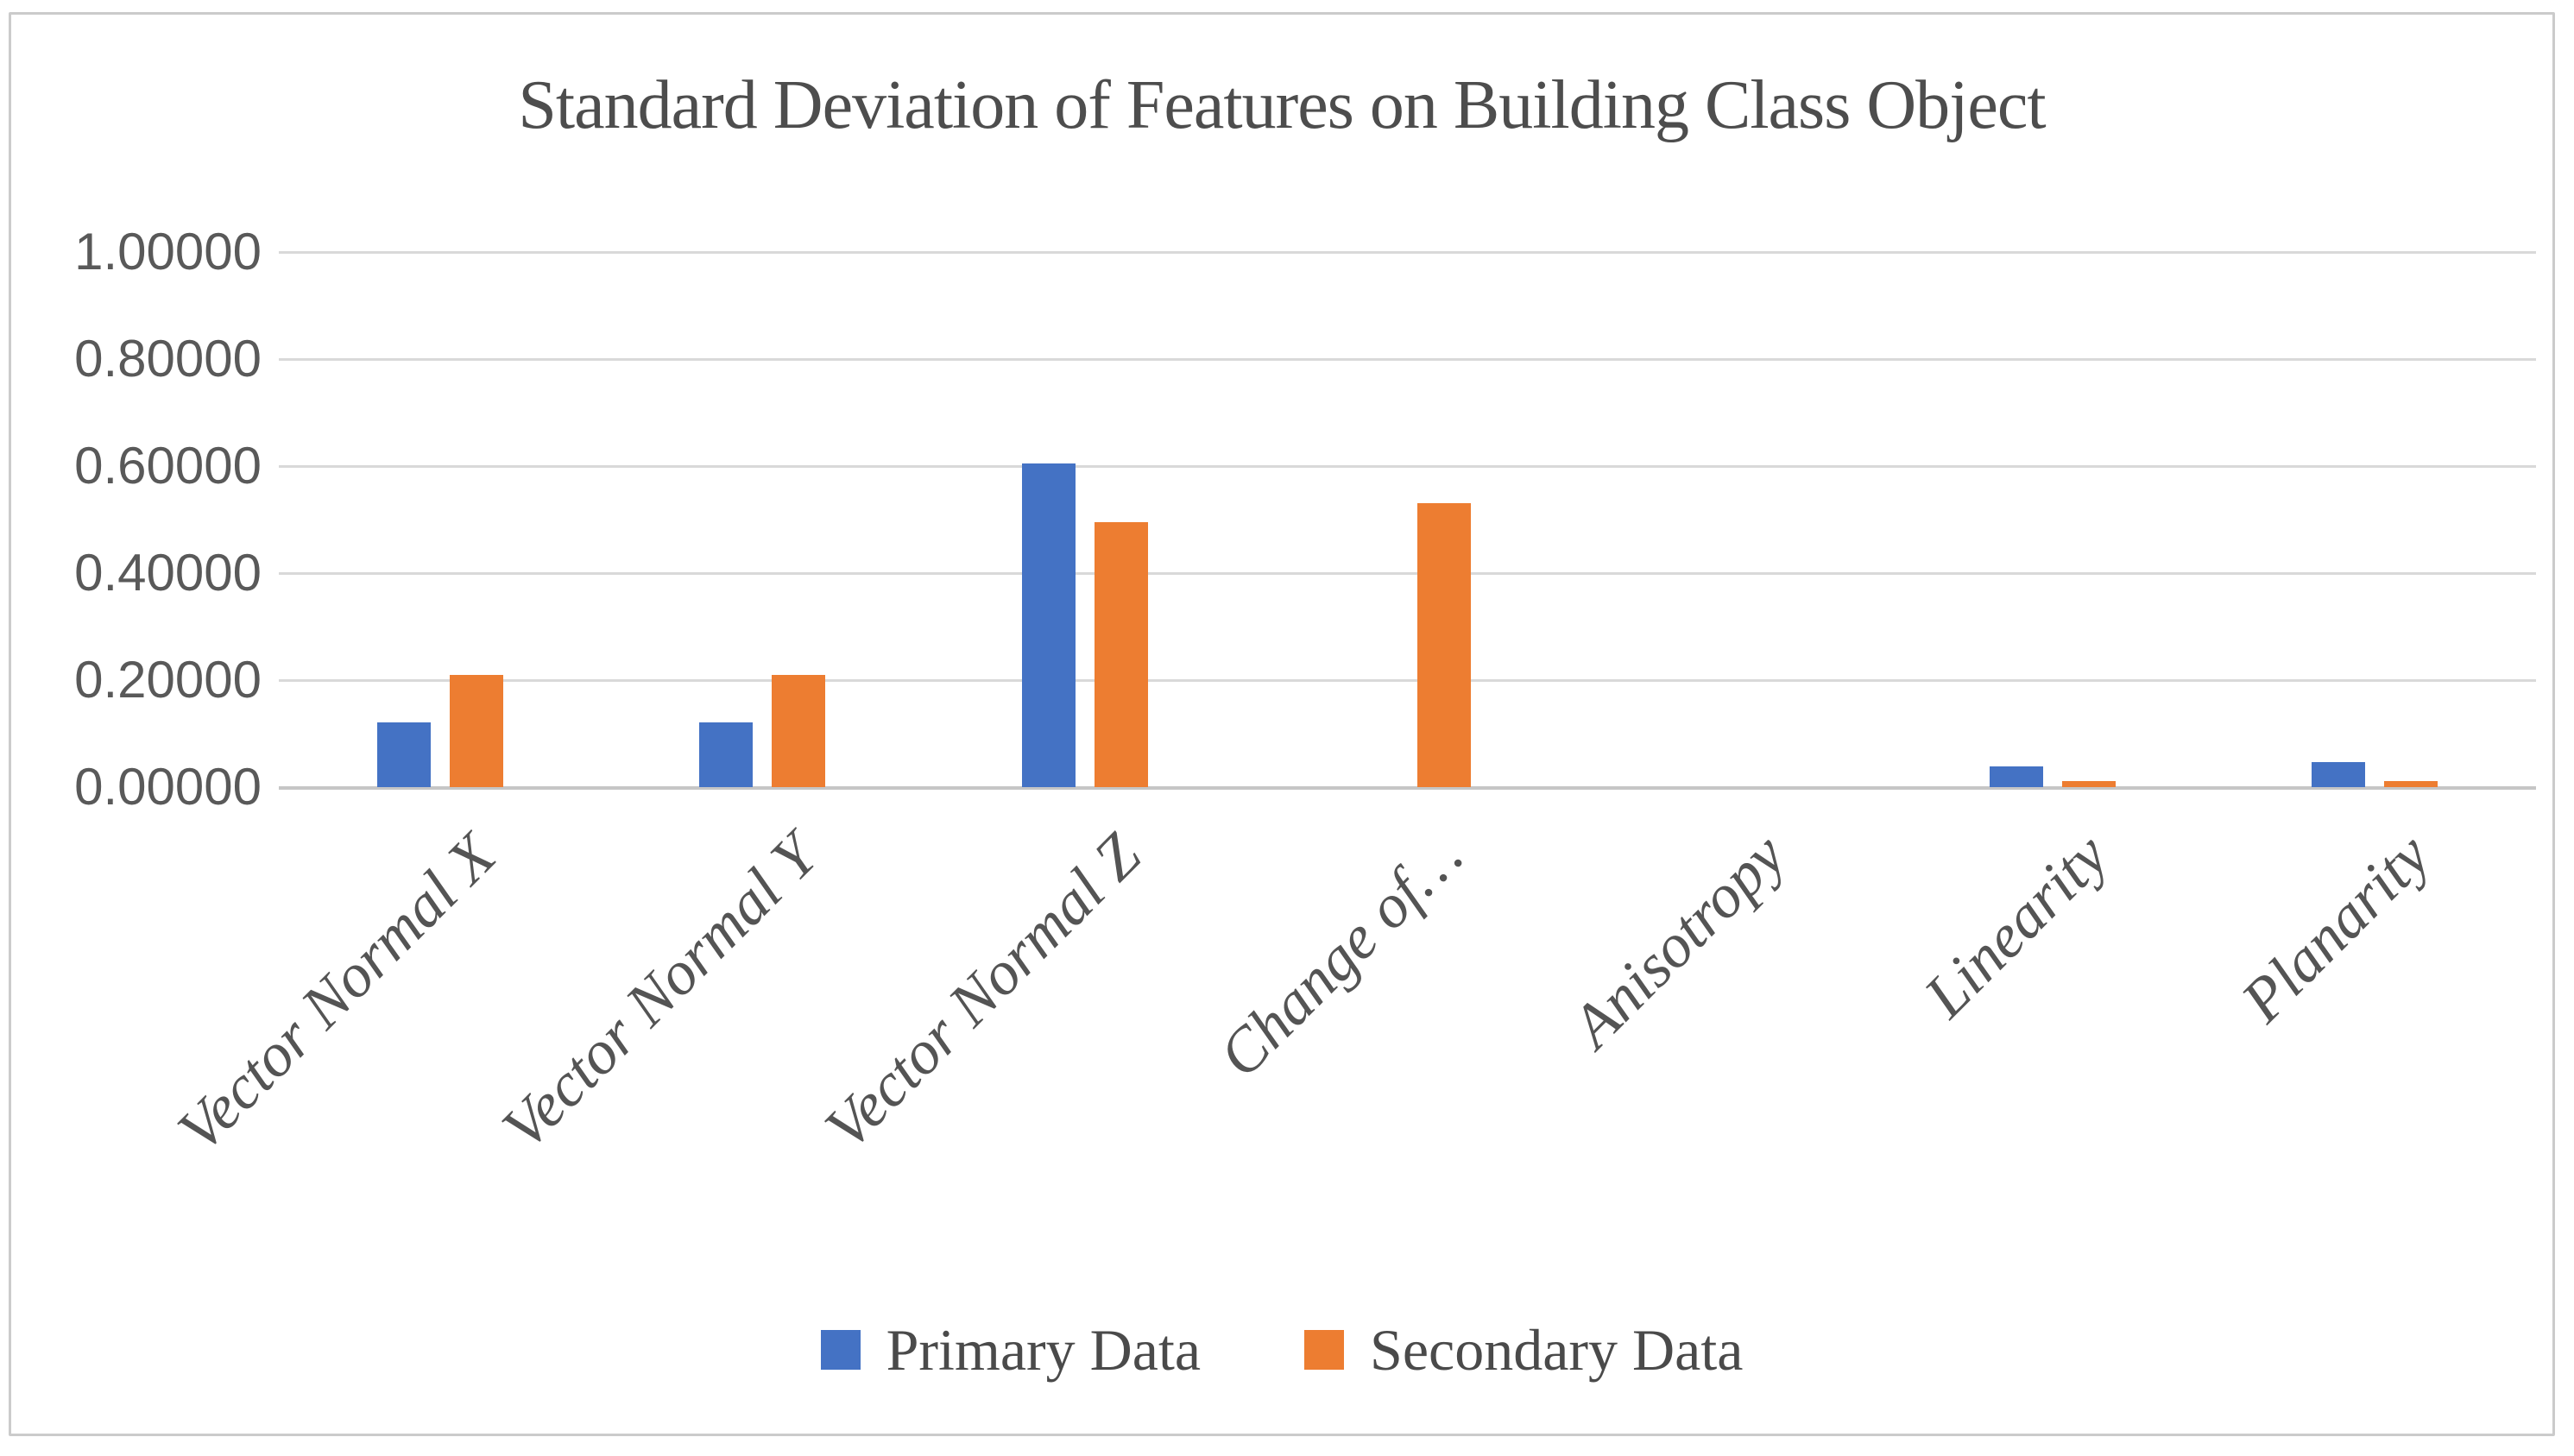  What do you see at coordinates (1324, 1350) in the screenshot?
I see `legend-swatch-secondary` at bounding box center [1324, 1350].